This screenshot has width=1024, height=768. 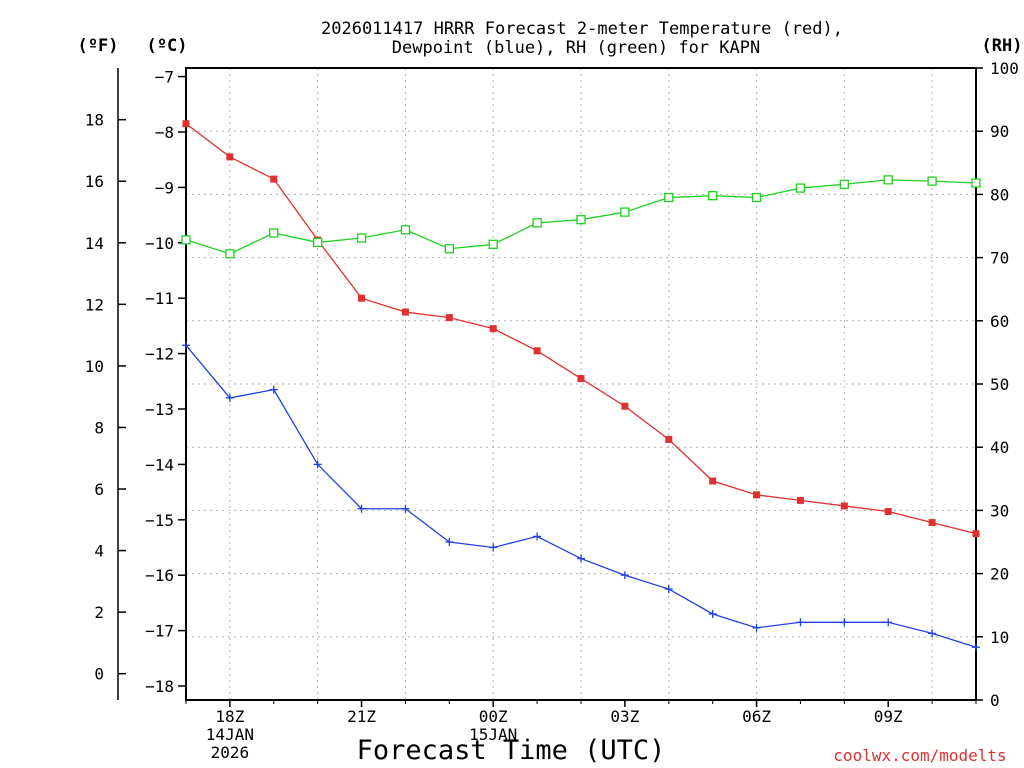 I want to click on fahrenheit-tick-label: 12, so click(x=94, y=304).